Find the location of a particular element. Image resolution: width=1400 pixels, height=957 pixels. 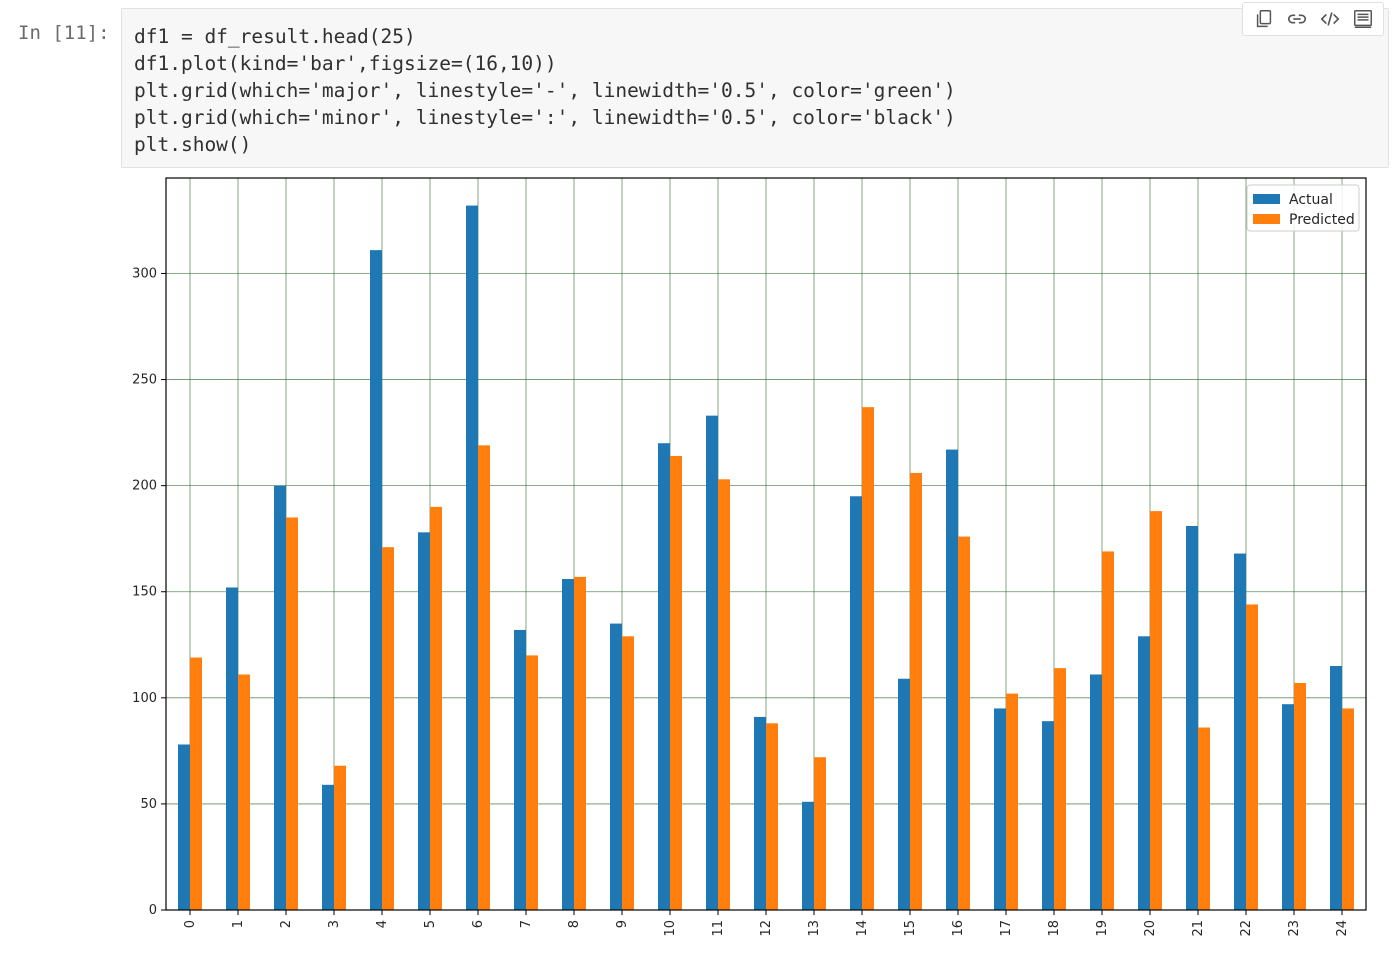

x-tick-label: 0 is located at coordinates (190, 924).